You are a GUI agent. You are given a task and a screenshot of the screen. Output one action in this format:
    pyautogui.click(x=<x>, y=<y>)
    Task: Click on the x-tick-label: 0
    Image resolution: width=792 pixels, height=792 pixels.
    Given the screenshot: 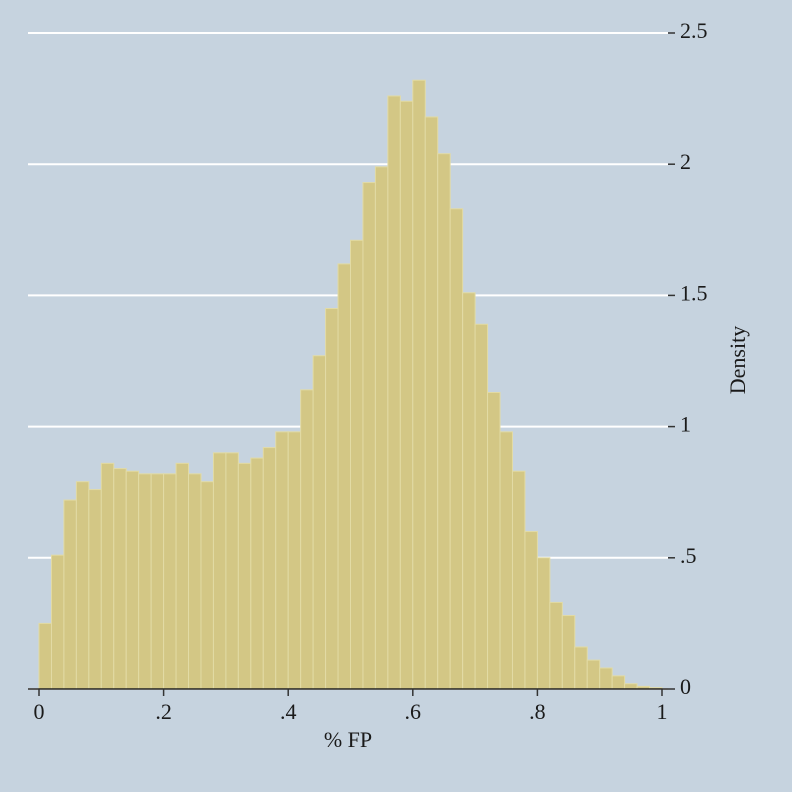 What is the action you would take?
    pyautogui.click(x=39, y=711)
    